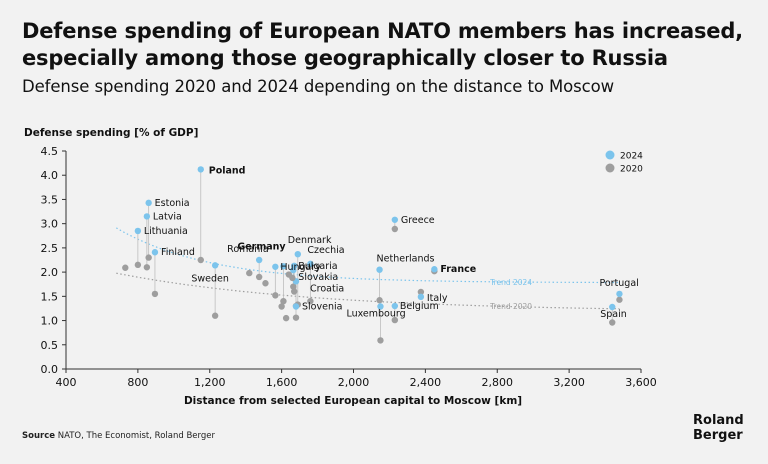 The image size is (768, 464). I want to click on logo-line-2: Berger, so click(718, 435).